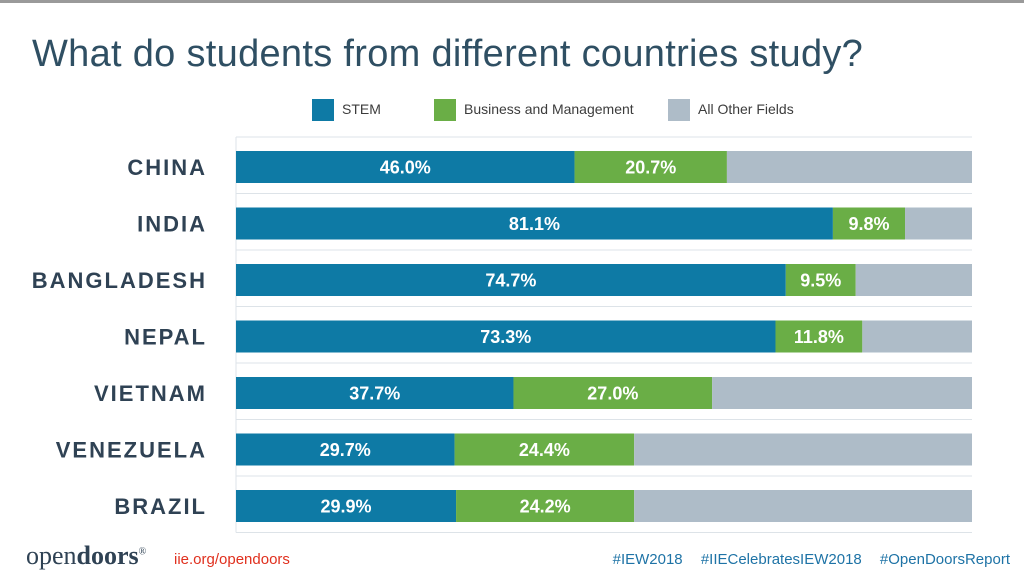  What do you see at coordinates (647, 559) in the screenshot?
I see `hashtag-iew2018: #IEW2018` at bounding box center [647, 559].